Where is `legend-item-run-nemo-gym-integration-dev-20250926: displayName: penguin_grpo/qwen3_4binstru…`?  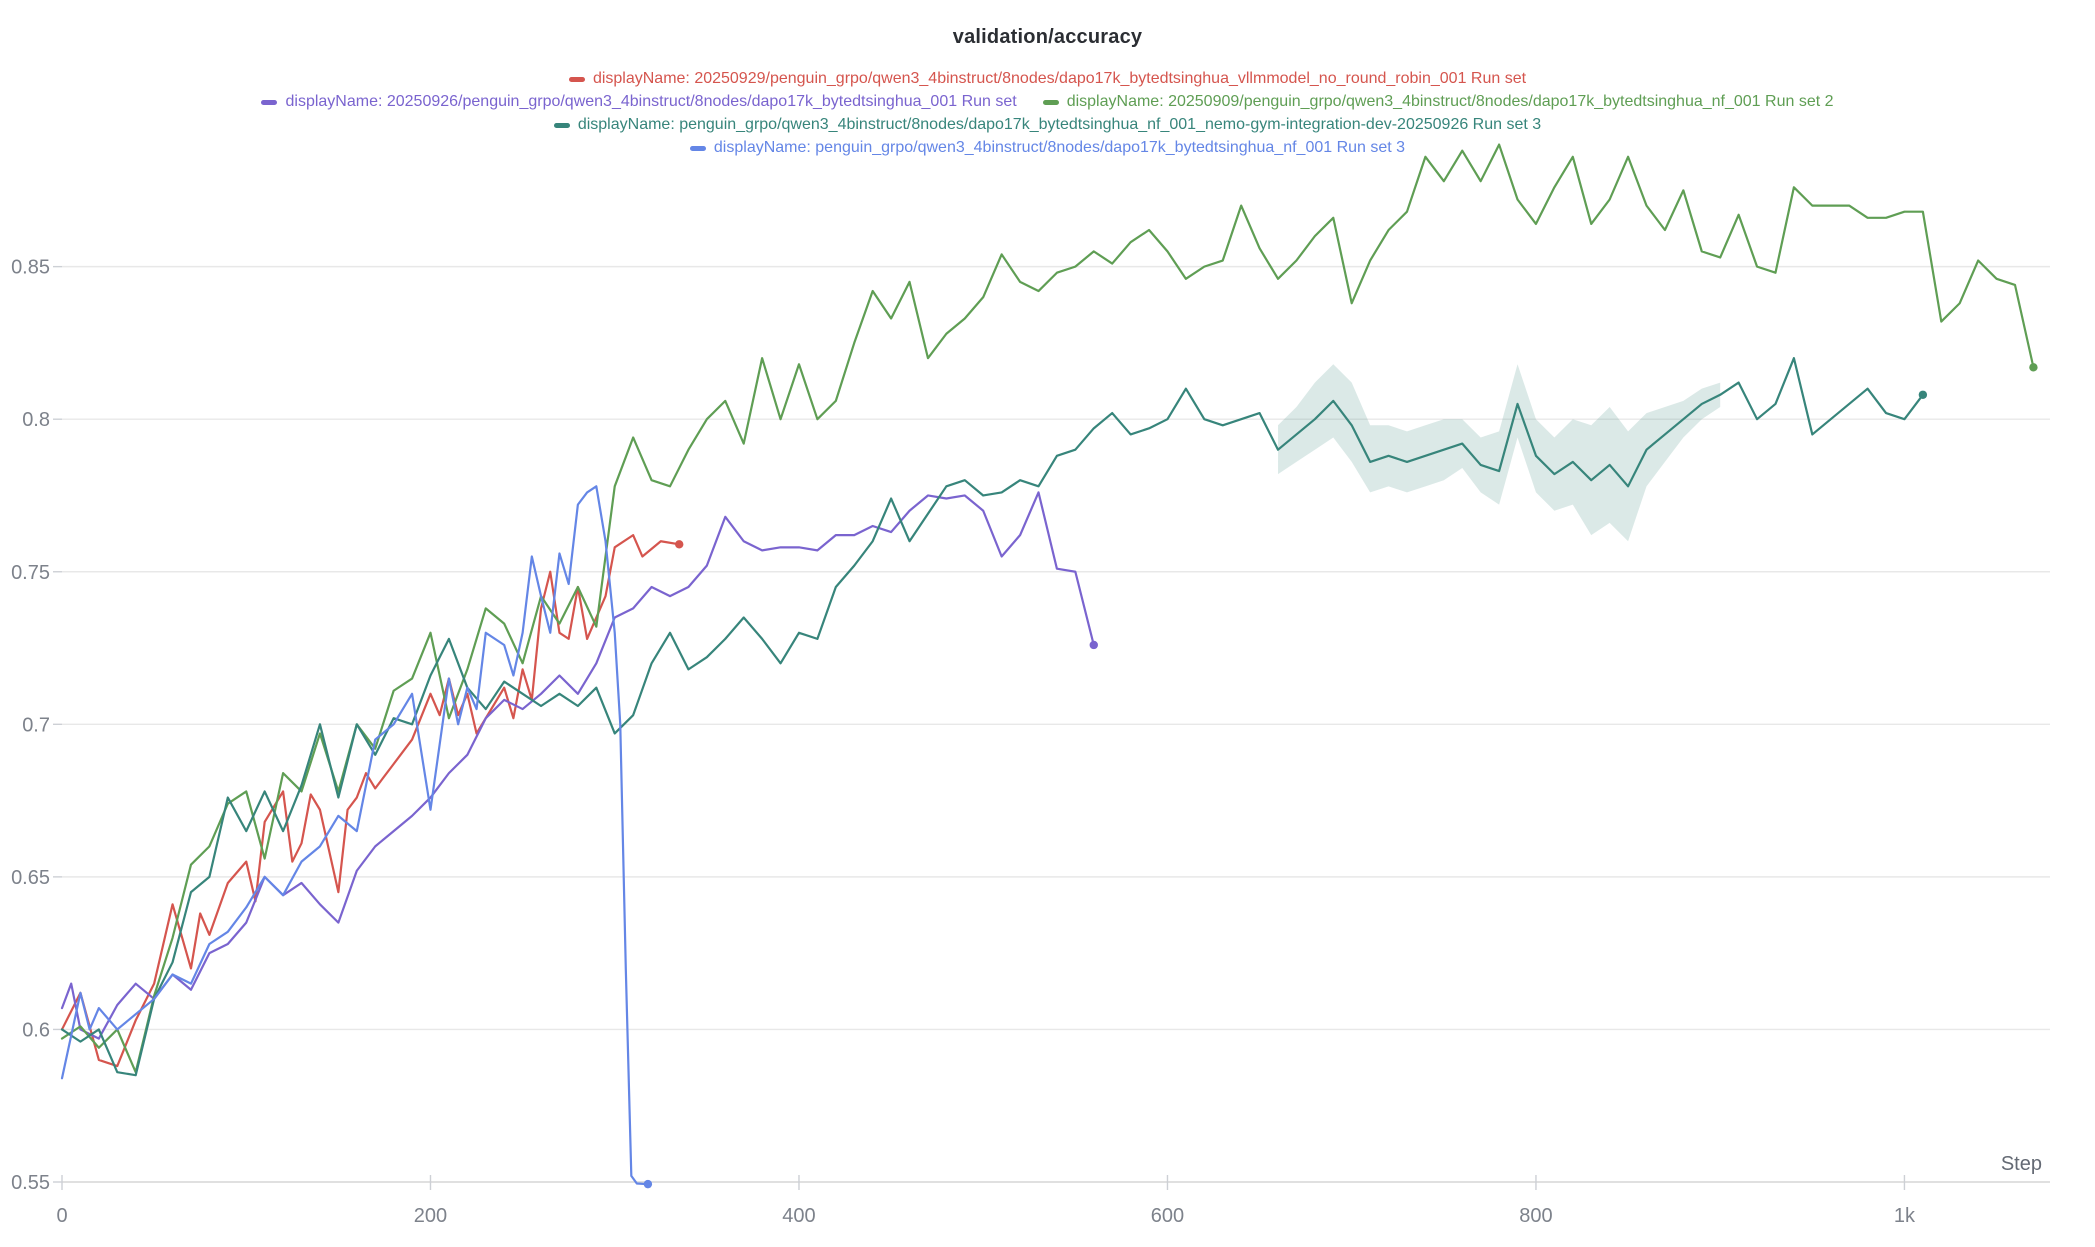 legend-item-run-nemo-gym-integration-dev-20250926: displayName: penguin_grpo/qwen3_4binstru… is located at coordinates (1047, 125).